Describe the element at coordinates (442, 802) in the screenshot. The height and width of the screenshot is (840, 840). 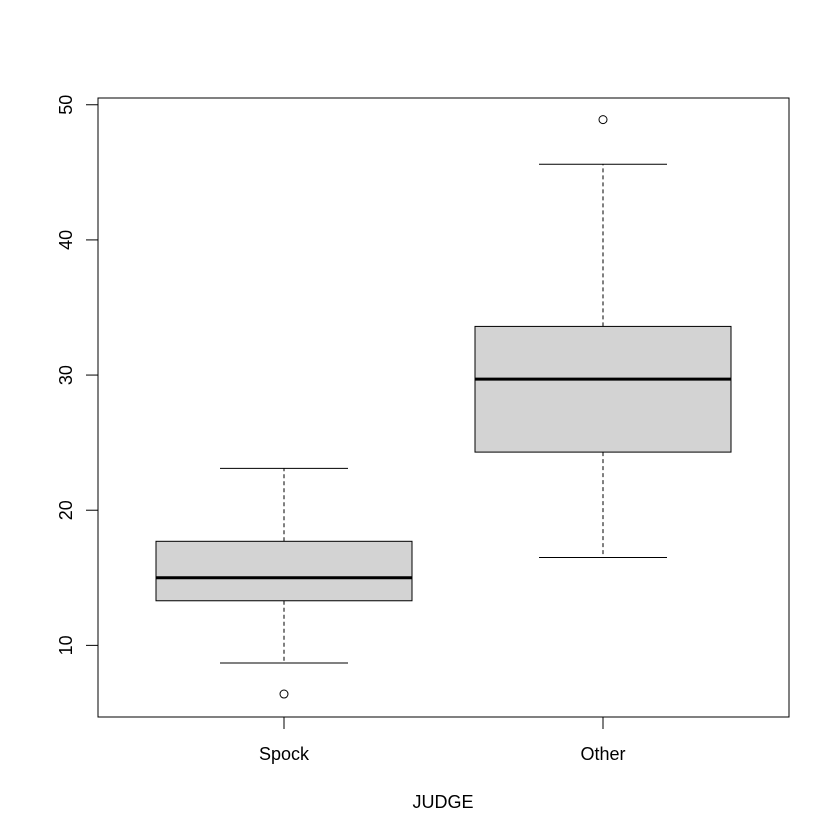
I see `x-axis-label: JUDGE` at that location.